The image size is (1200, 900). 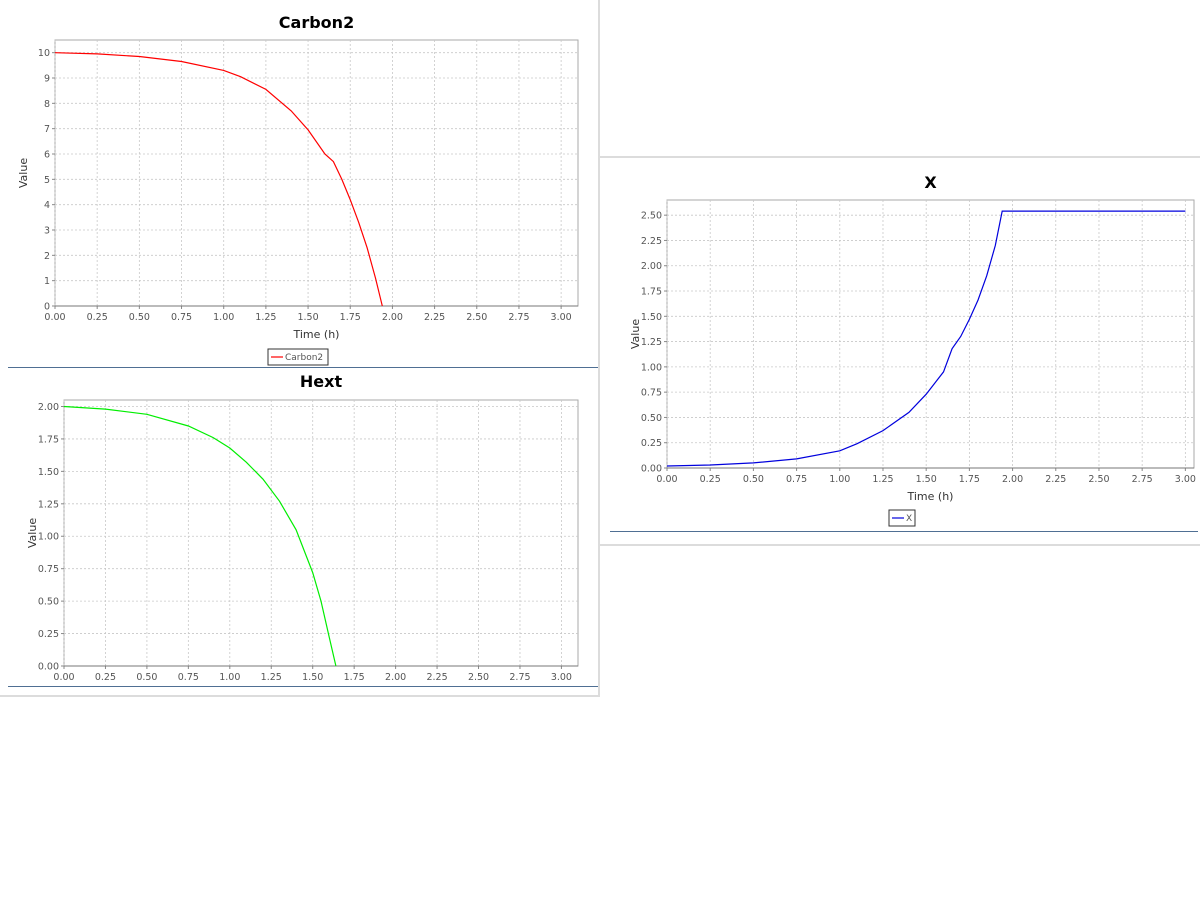 I want to click on y-tick-label: 4, so click(x=47, y=205).